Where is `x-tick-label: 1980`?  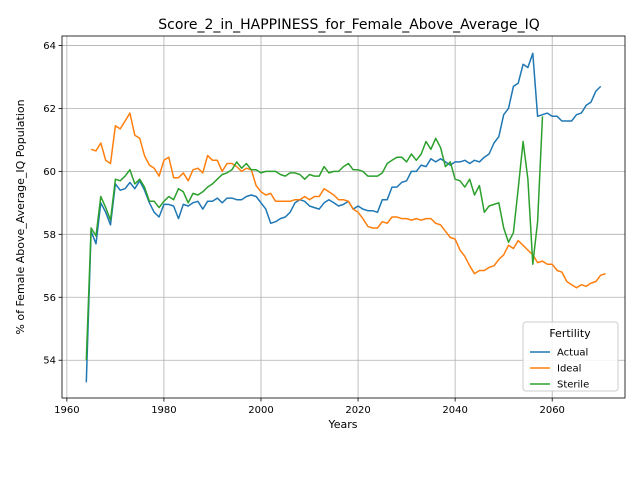 x-tick-label: 1980 is located at coordinates (163, 410).